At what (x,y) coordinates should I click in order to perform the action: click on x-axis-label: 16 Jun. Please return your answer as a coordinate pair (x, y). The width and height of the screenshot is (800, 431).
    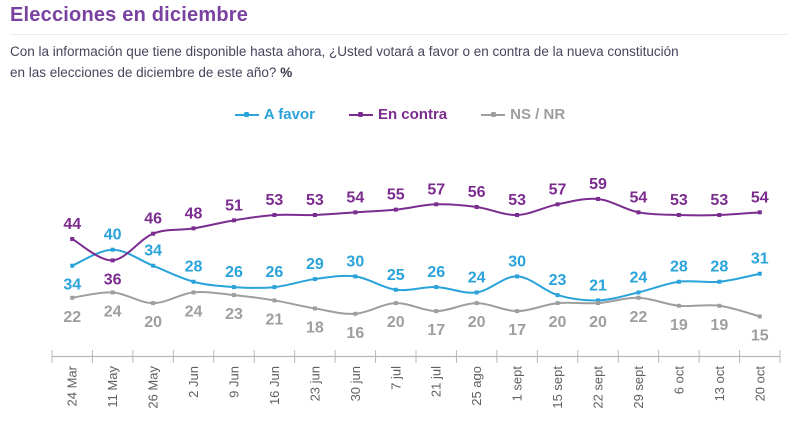
    Looking at the image, I should click on (274, 385).